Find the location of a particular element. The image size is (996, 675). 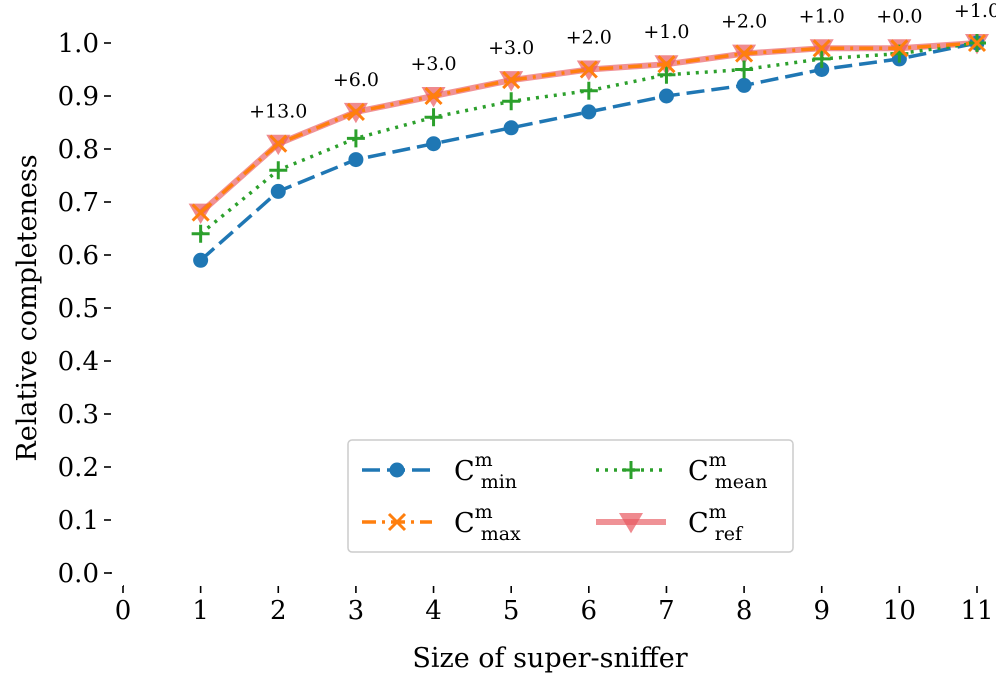

x-tick-label: 9 is located at coordinates (821, 611).